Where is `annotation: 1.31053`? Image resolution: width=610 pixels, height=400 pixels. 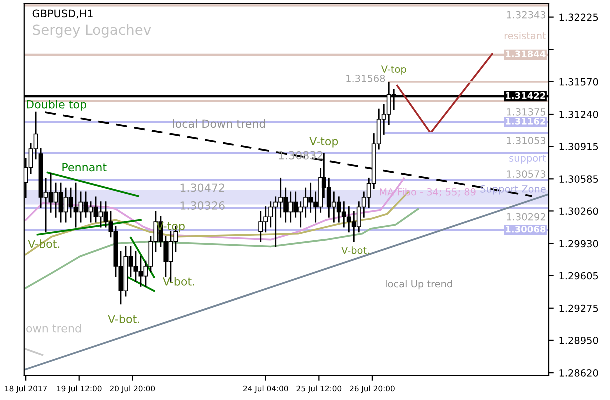 annotation: 1.31053 is located at coordinates (526, 140).